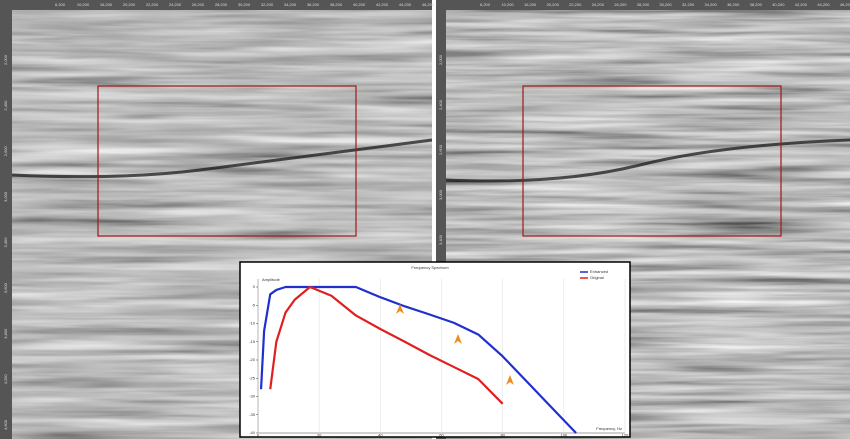 This screenshot has height=439, width=850. What do you see at coordinates (434, 219) in the screenshot?
I see `divider` at bounding box center [434, 219].